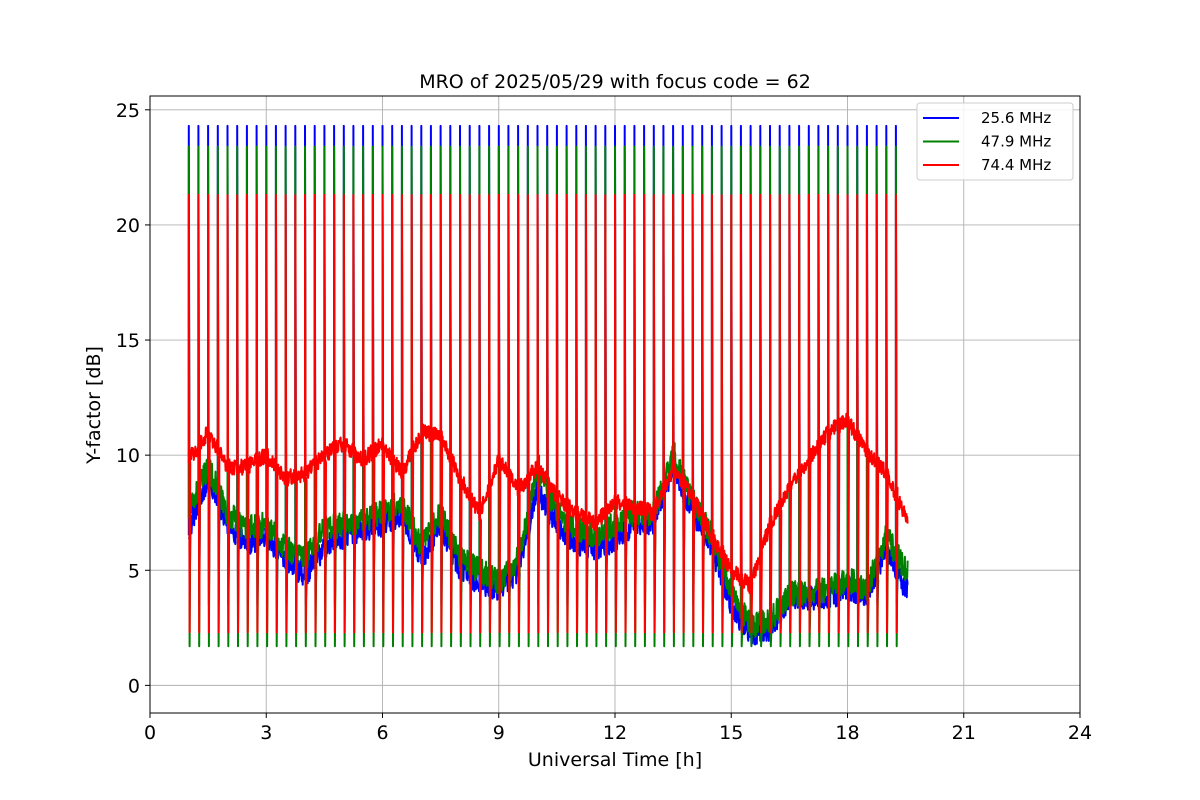  I want to click on x-tick-label: 12, so click(615, 733).